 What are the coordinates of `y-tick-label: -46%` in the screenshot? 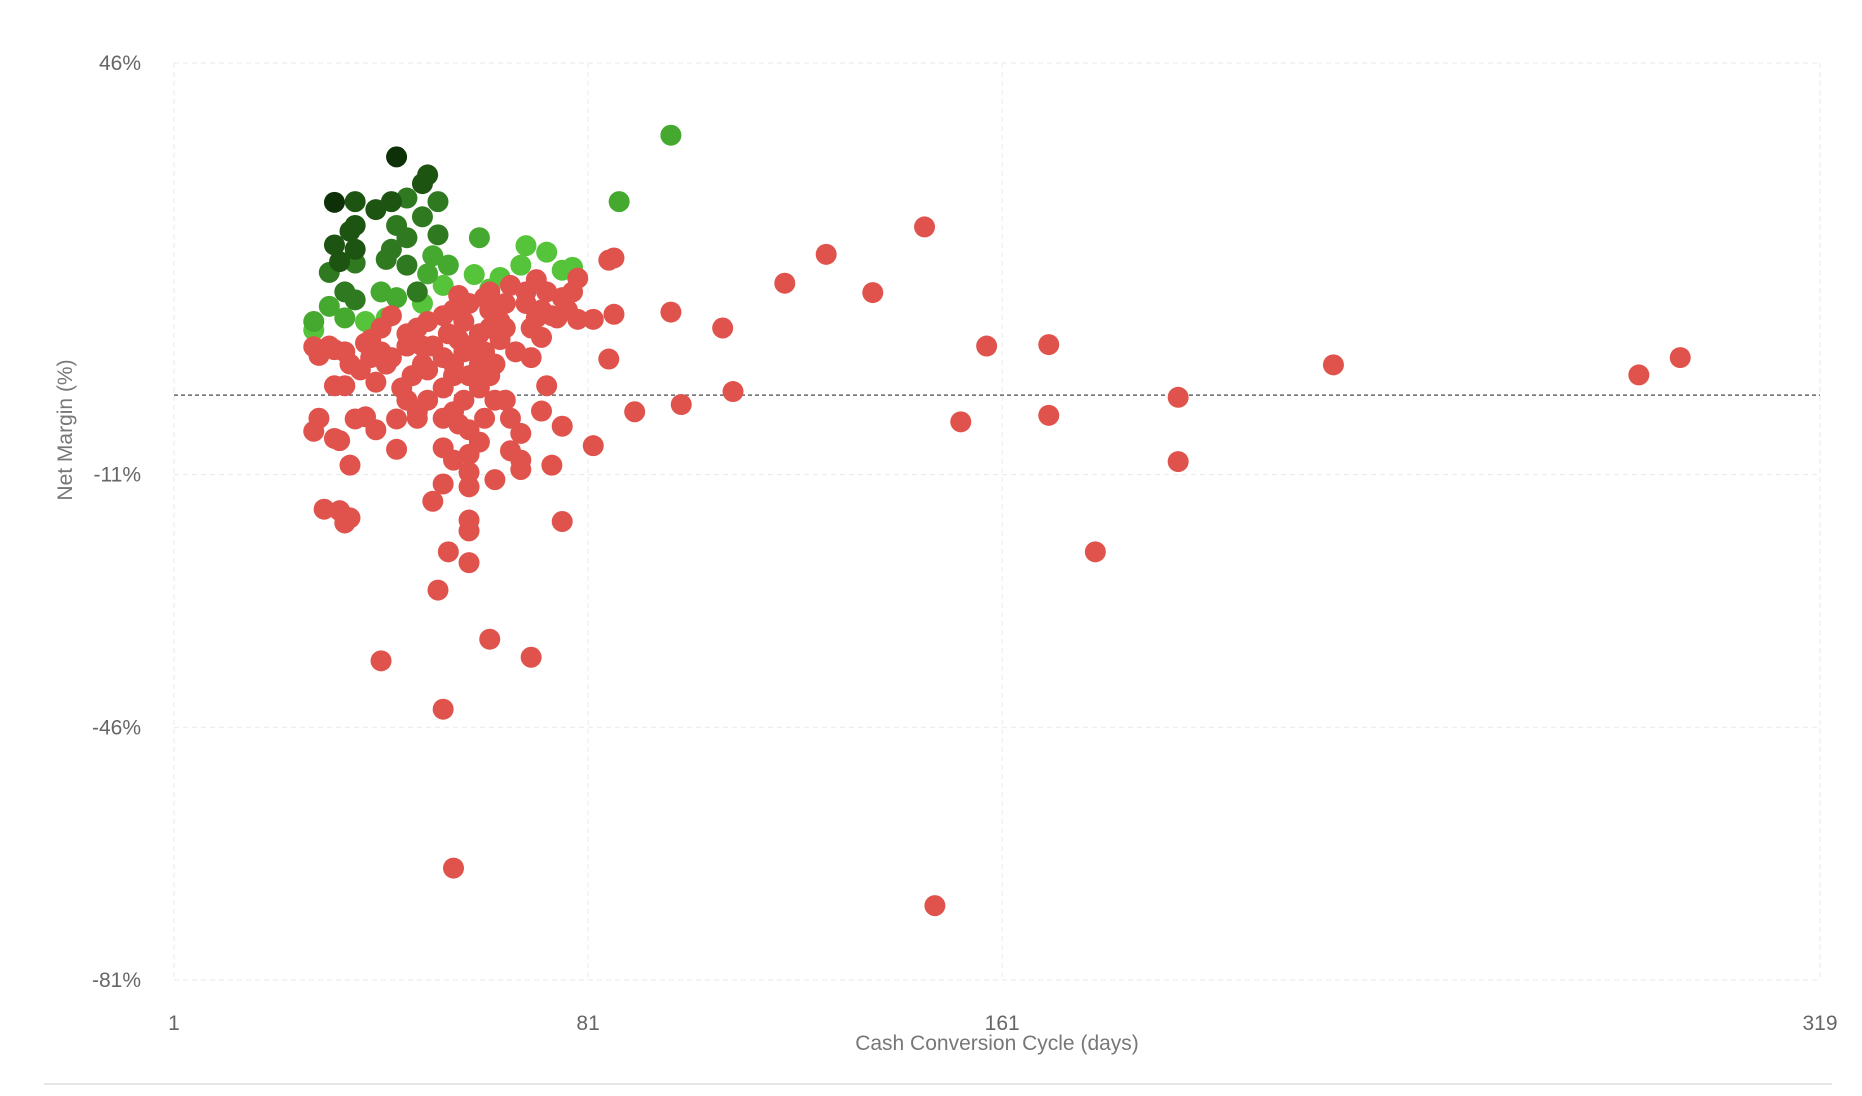 It's located at (116, 727).